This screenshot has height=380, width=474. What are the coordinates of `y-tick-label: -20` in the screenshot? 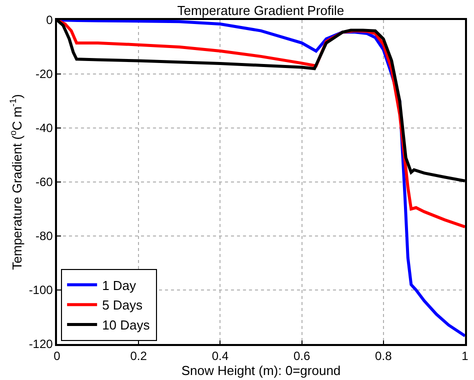 It's located at (45, 74).